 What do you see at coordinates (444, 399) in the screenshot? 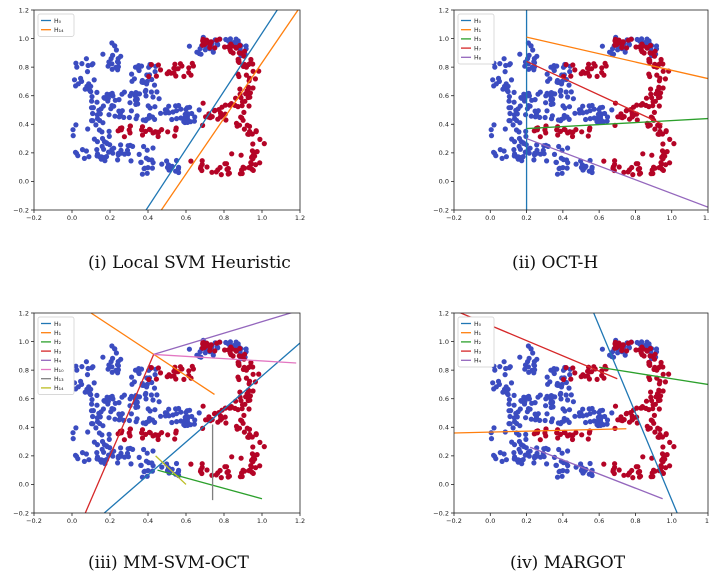
I see `y-tick-label: 0.6` at bounding box center [444, 399].